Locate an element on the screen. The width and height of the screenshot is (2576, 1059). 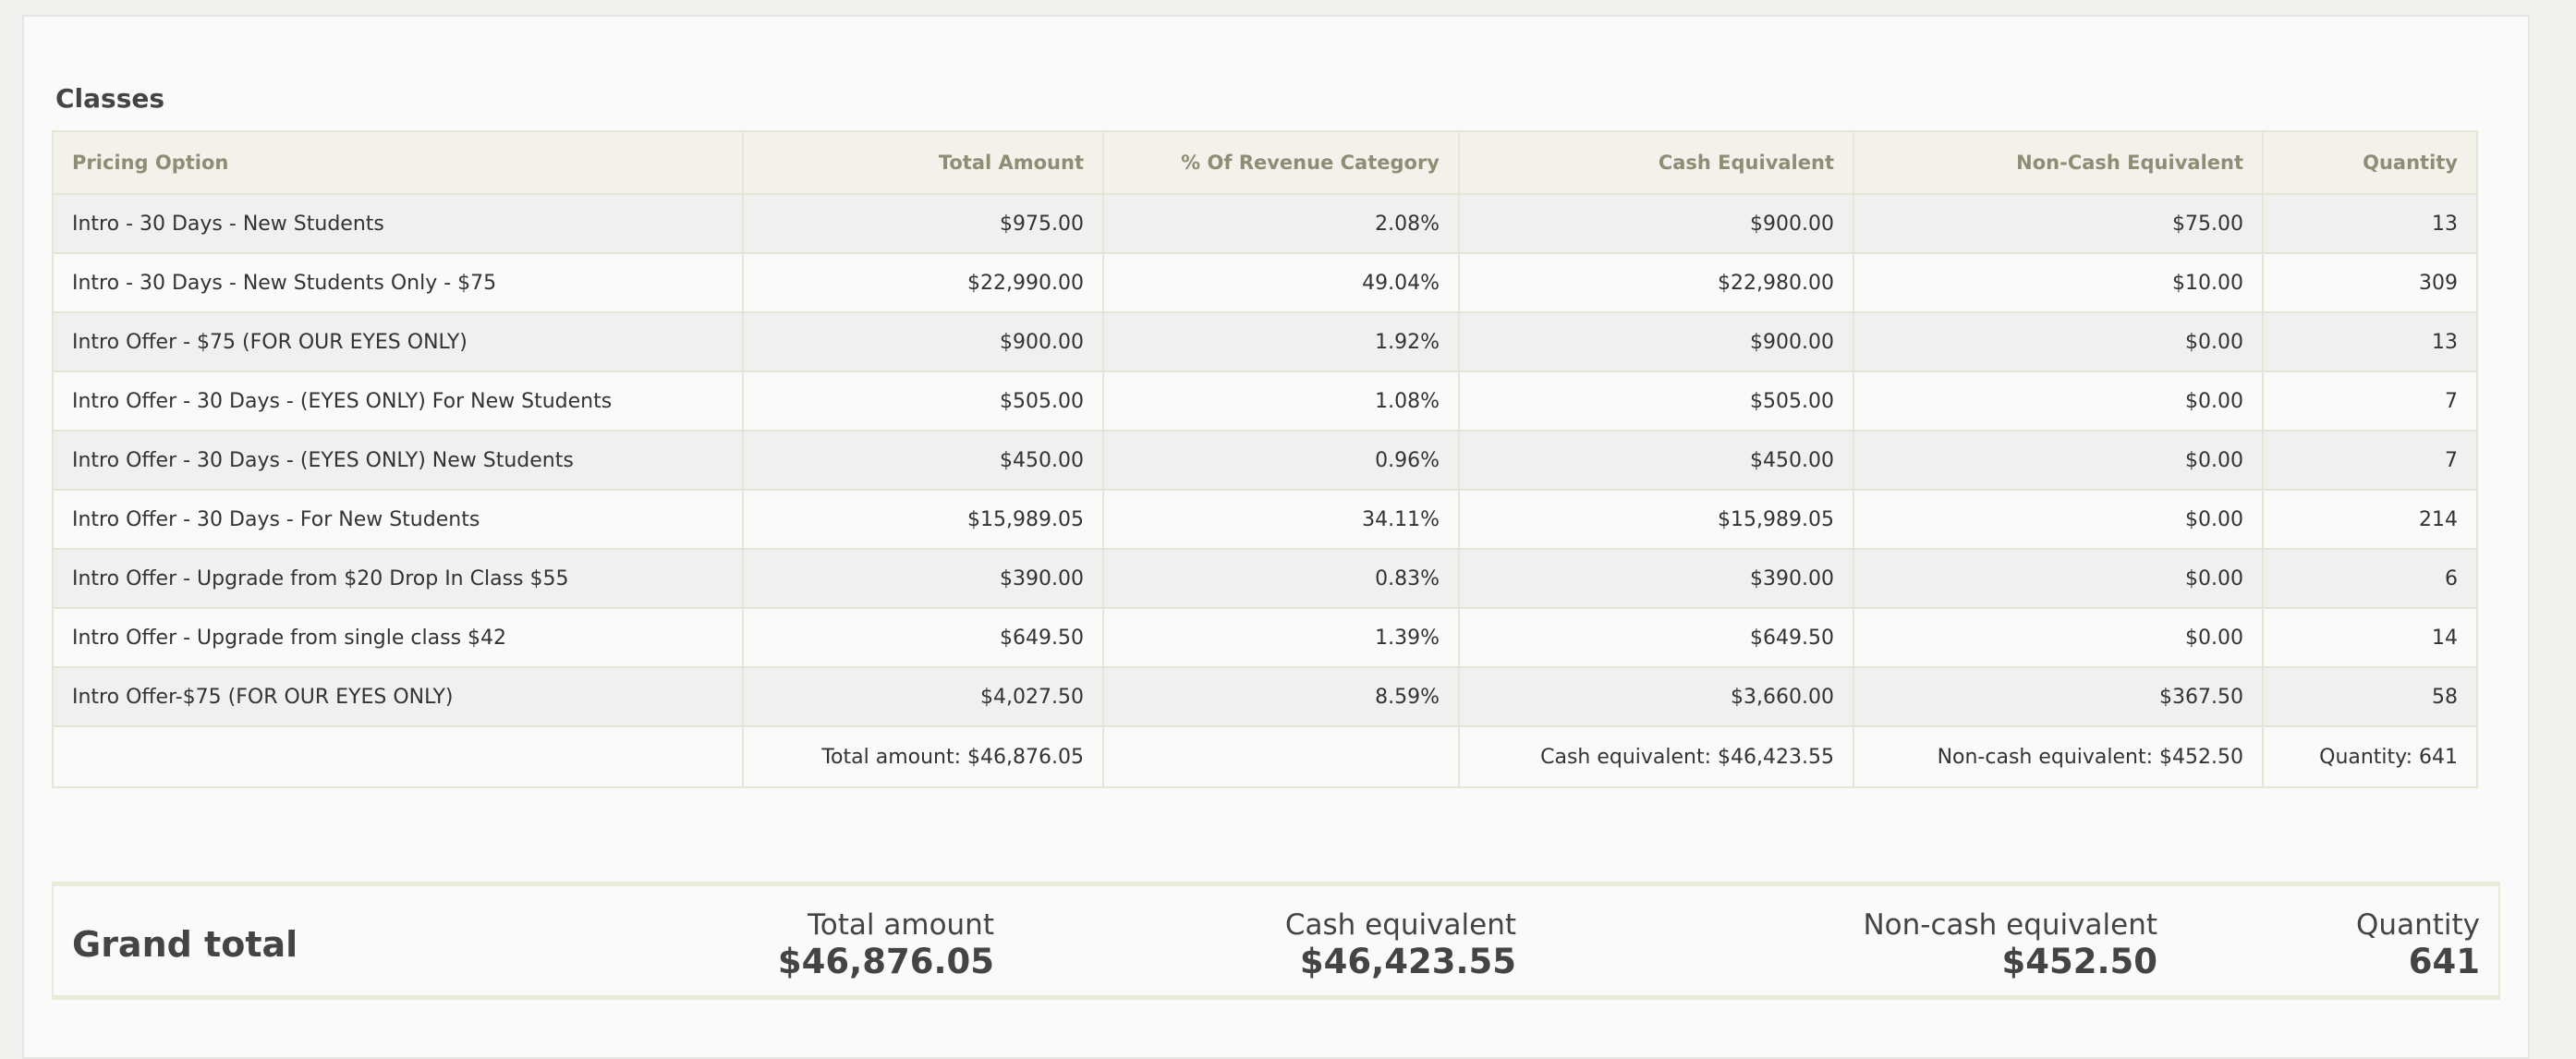
cell-pct-revenue: 1.39% is located at coordinates (1281, 637).